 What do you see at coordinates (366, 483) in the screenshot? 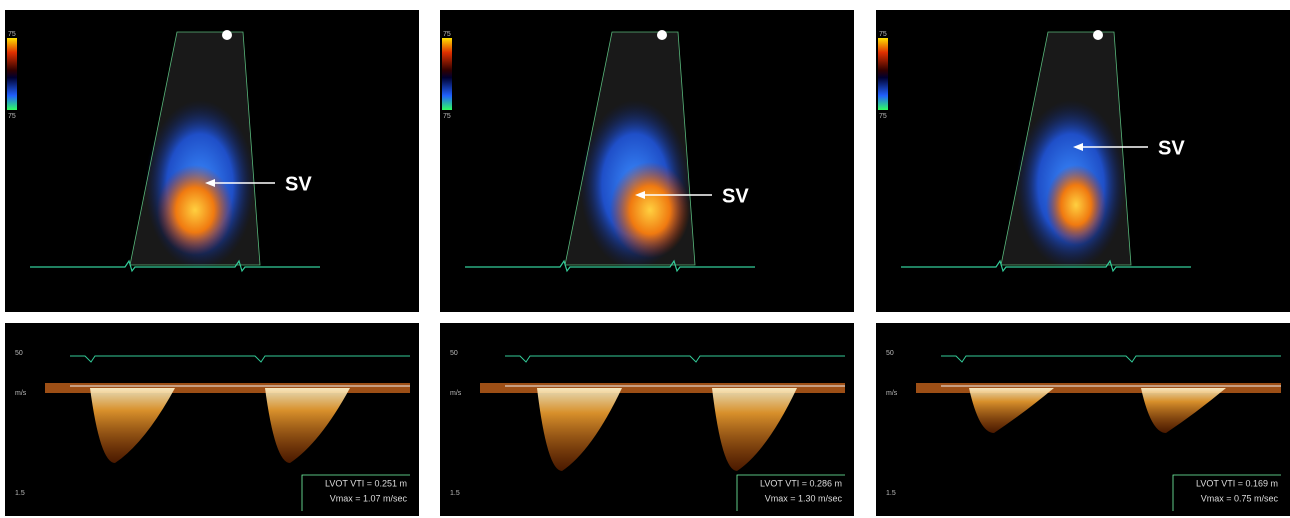
I see `measurement-text: LVOT VTI = 0.251 m` at bounding box center [366, 483].